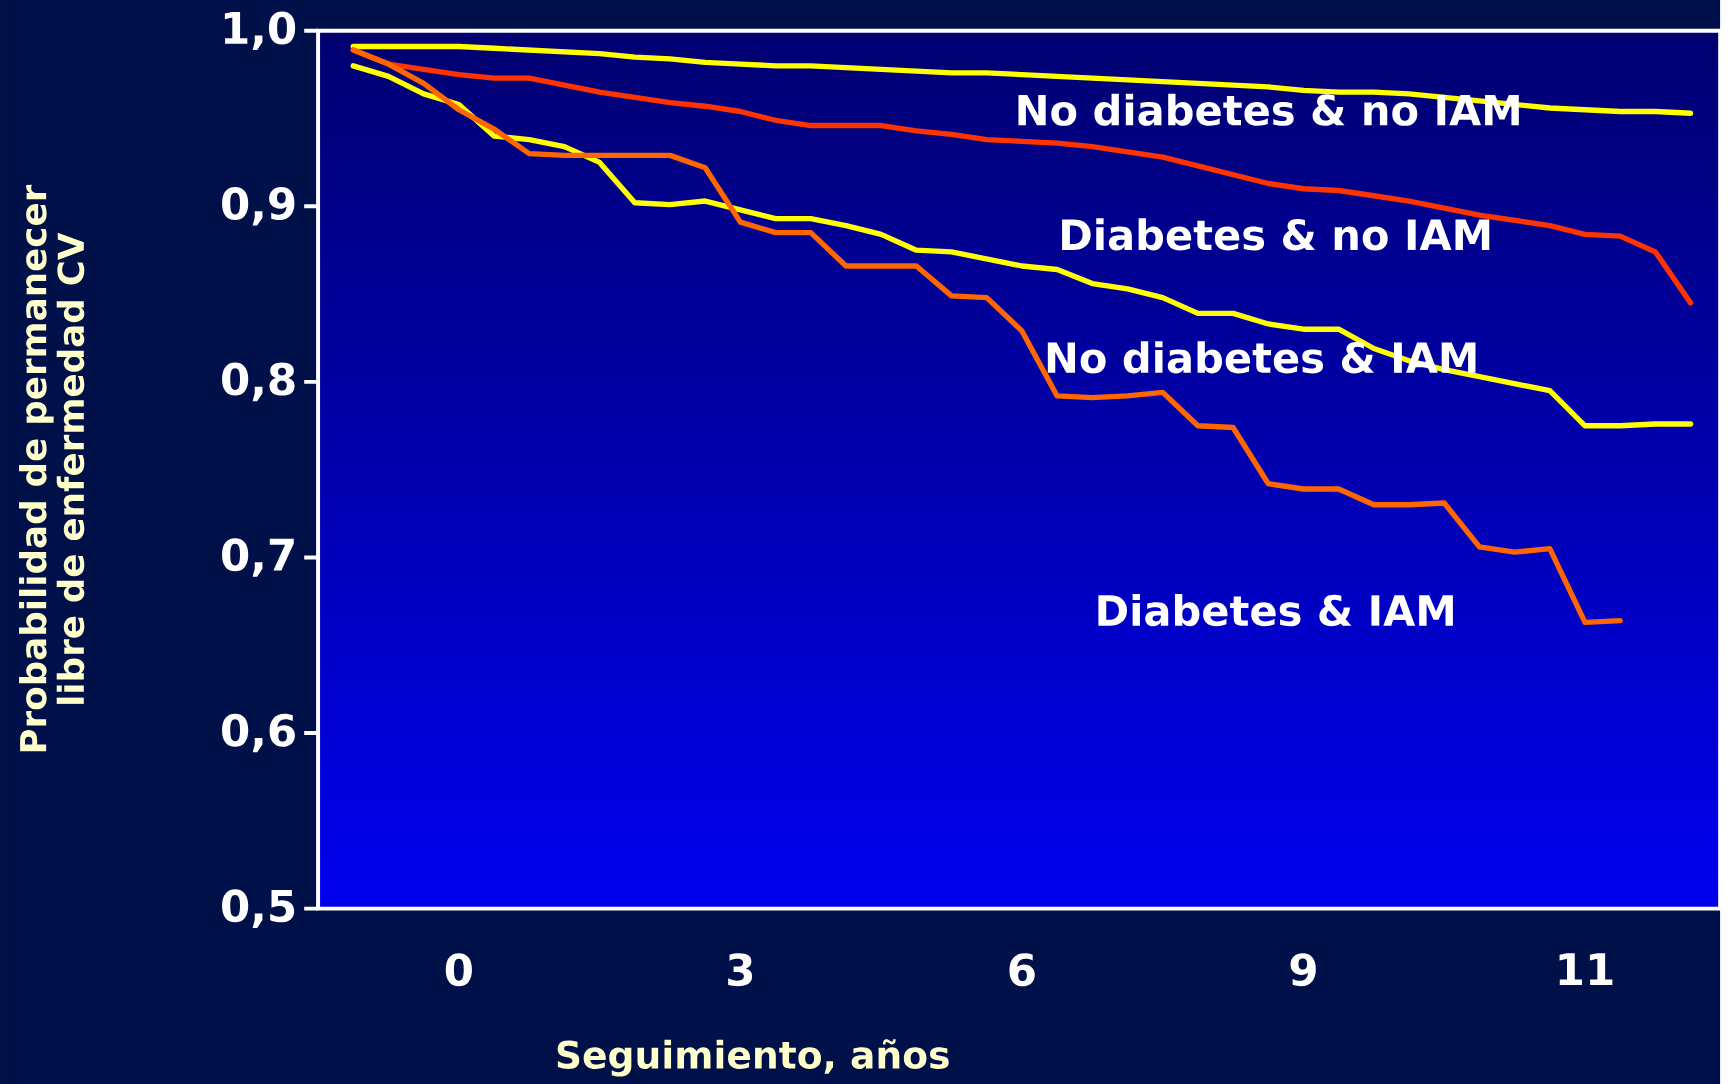 This screenshot has height=1084, width=1736. I want to click on series-label: Diabetes & no IAM, so click(1276, 234).